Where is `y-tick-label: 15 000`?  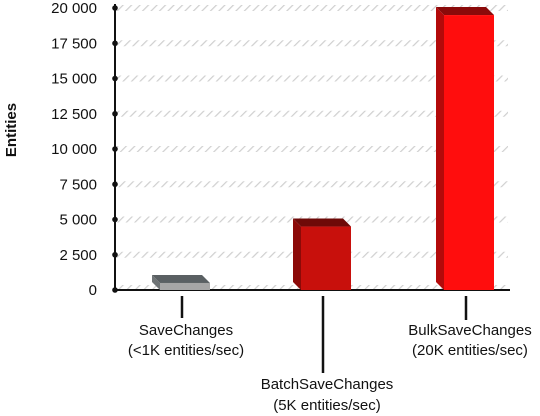 y-tick-label: 15 000 is located at coordinates (74, 79).